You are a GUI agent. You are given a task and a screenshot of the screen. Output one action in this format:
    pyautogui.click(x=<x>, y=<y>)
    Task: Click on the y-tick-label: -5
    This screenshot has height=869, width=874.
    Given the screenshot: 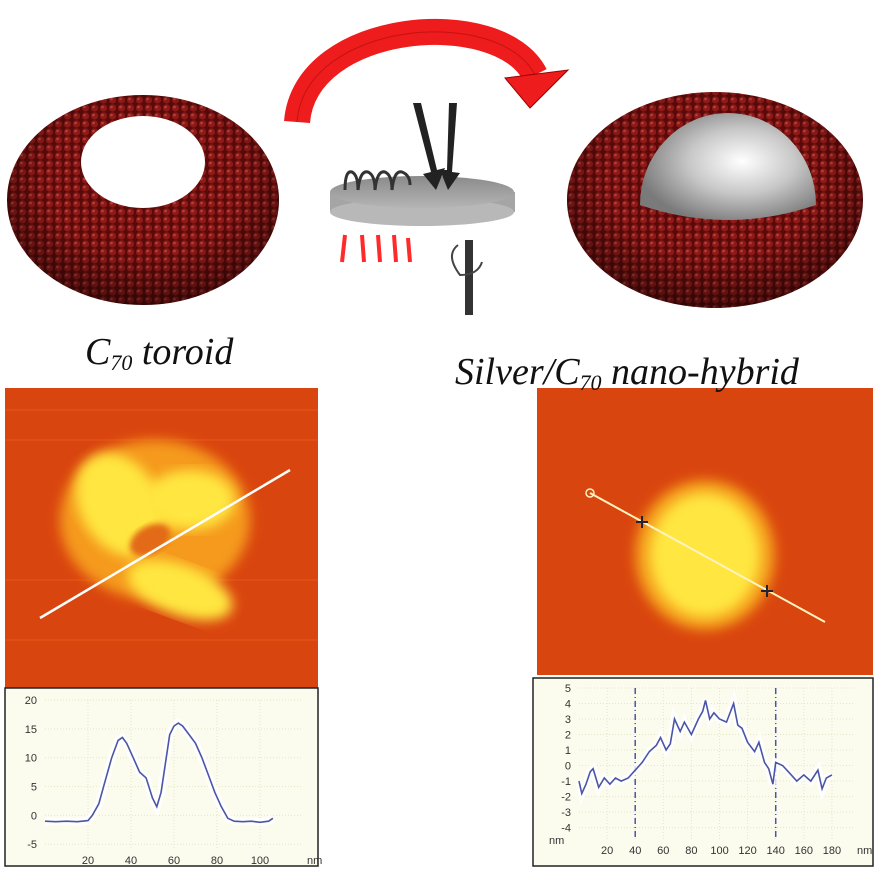 What is the action you would take?
    pyautogui.click(x=32, y=845)
    